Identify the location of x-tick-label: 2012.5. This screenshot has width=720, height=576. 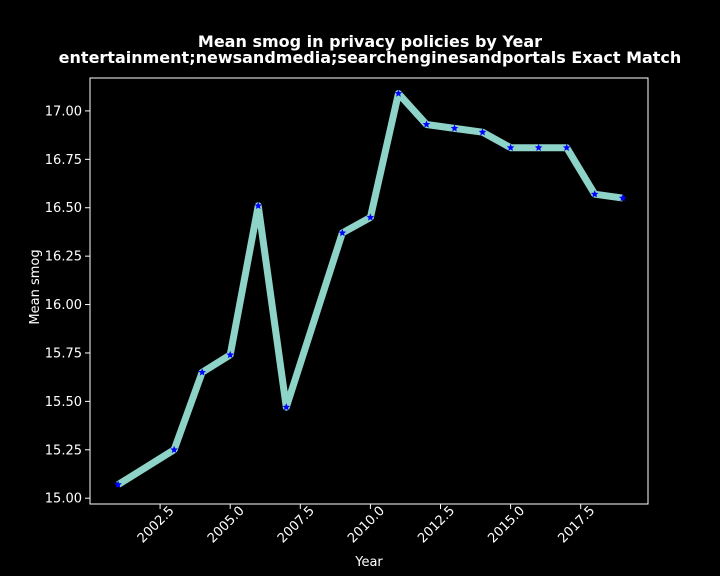
(436, 525).